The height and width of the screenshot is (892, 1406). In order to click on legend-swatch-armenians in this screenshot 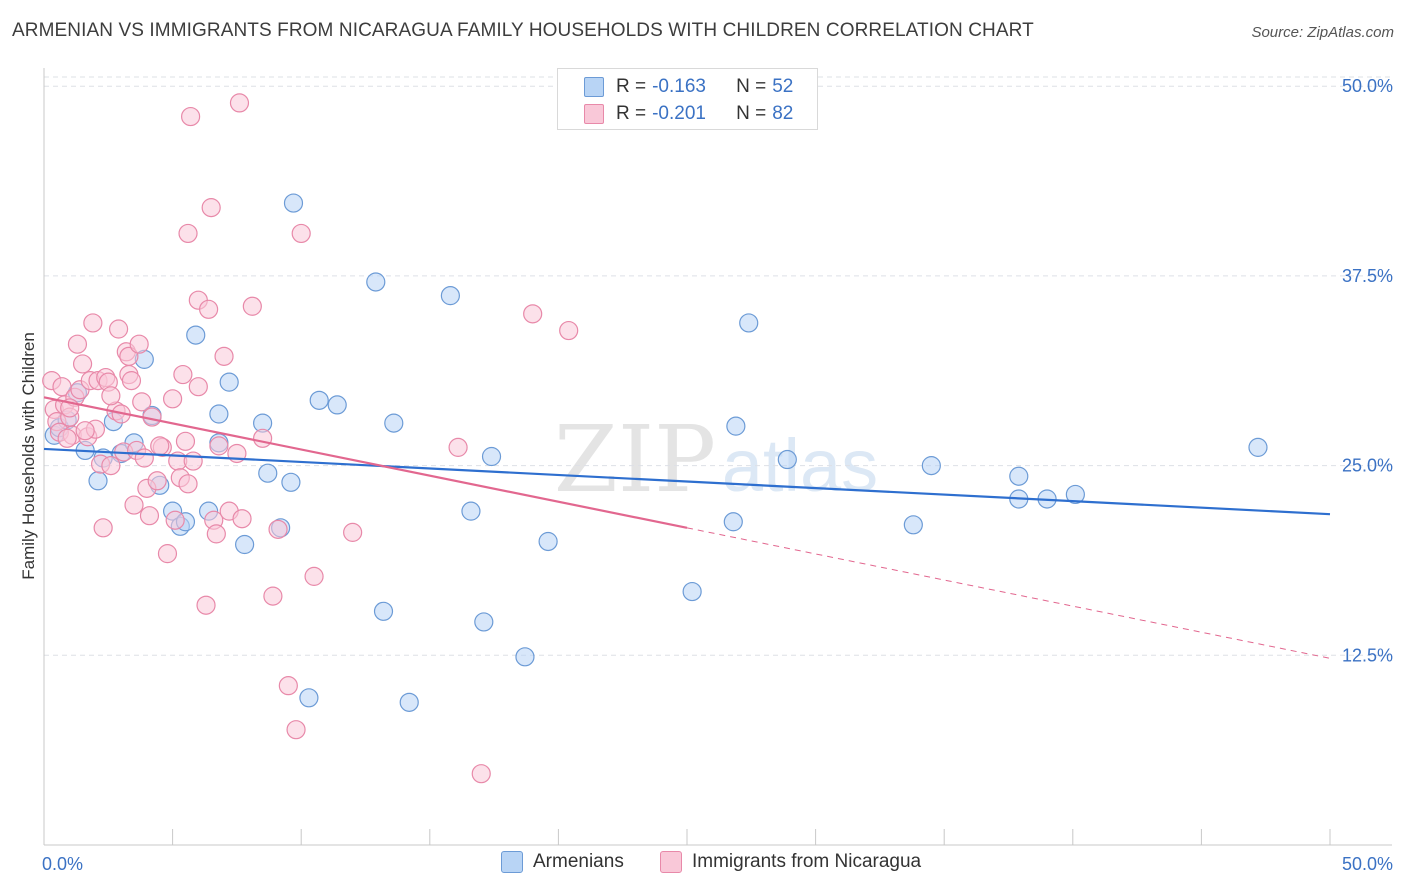, I will do `click(594, 87)`.